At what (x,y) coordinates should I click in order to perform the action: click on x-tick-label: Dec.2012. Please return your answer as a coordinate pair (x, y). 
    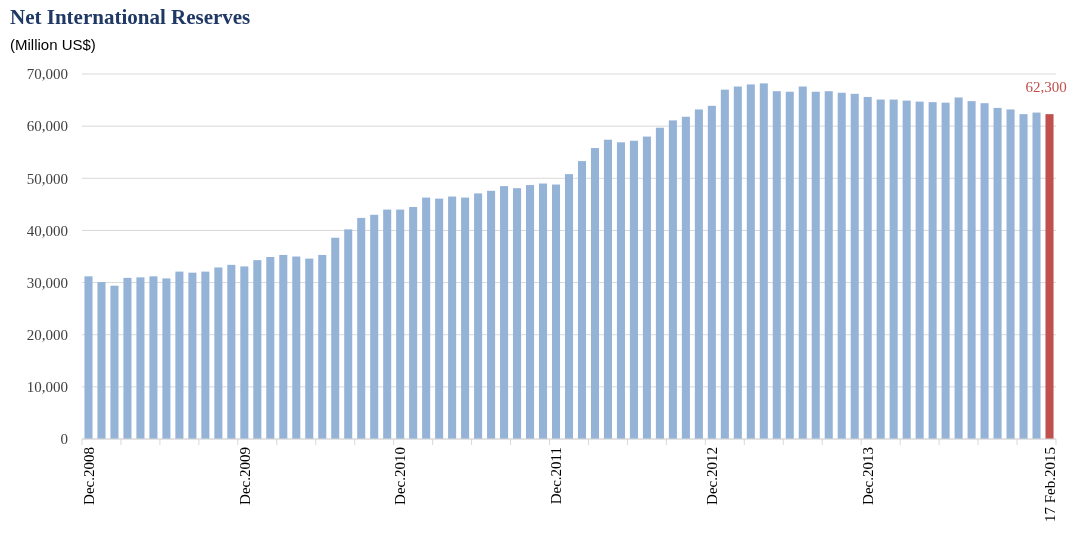
    Looking at the image, I should click on (712, 476).